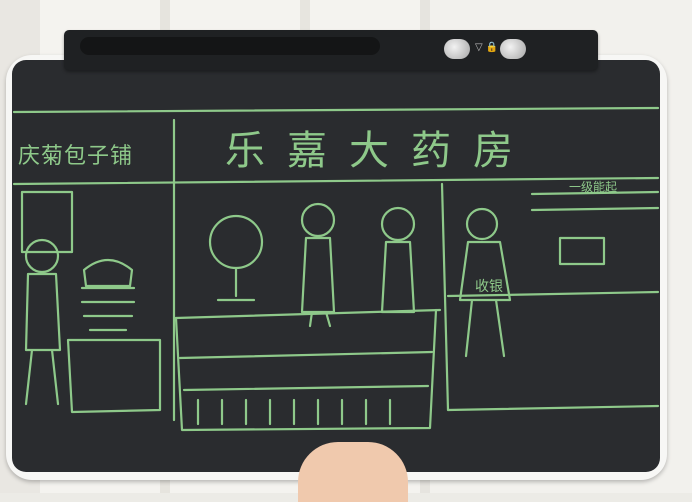  Describe the element at coordinates (489, 287) in the screenshot. I see `cashier-label: 收银` at that location.